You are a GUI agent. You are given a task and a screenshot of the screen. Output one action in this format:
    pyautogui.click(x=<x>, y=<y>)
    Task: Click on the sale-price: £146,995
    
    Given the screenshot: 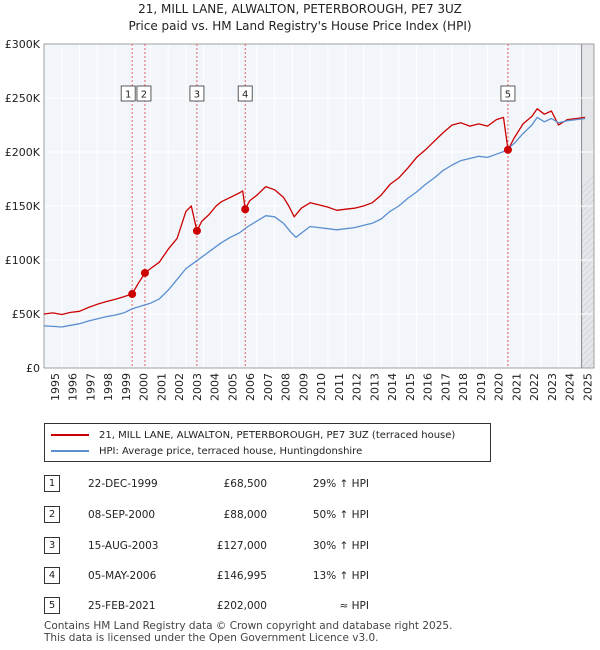 What is the action you would take?
    pyautogui.click(x=241, y=576)
    